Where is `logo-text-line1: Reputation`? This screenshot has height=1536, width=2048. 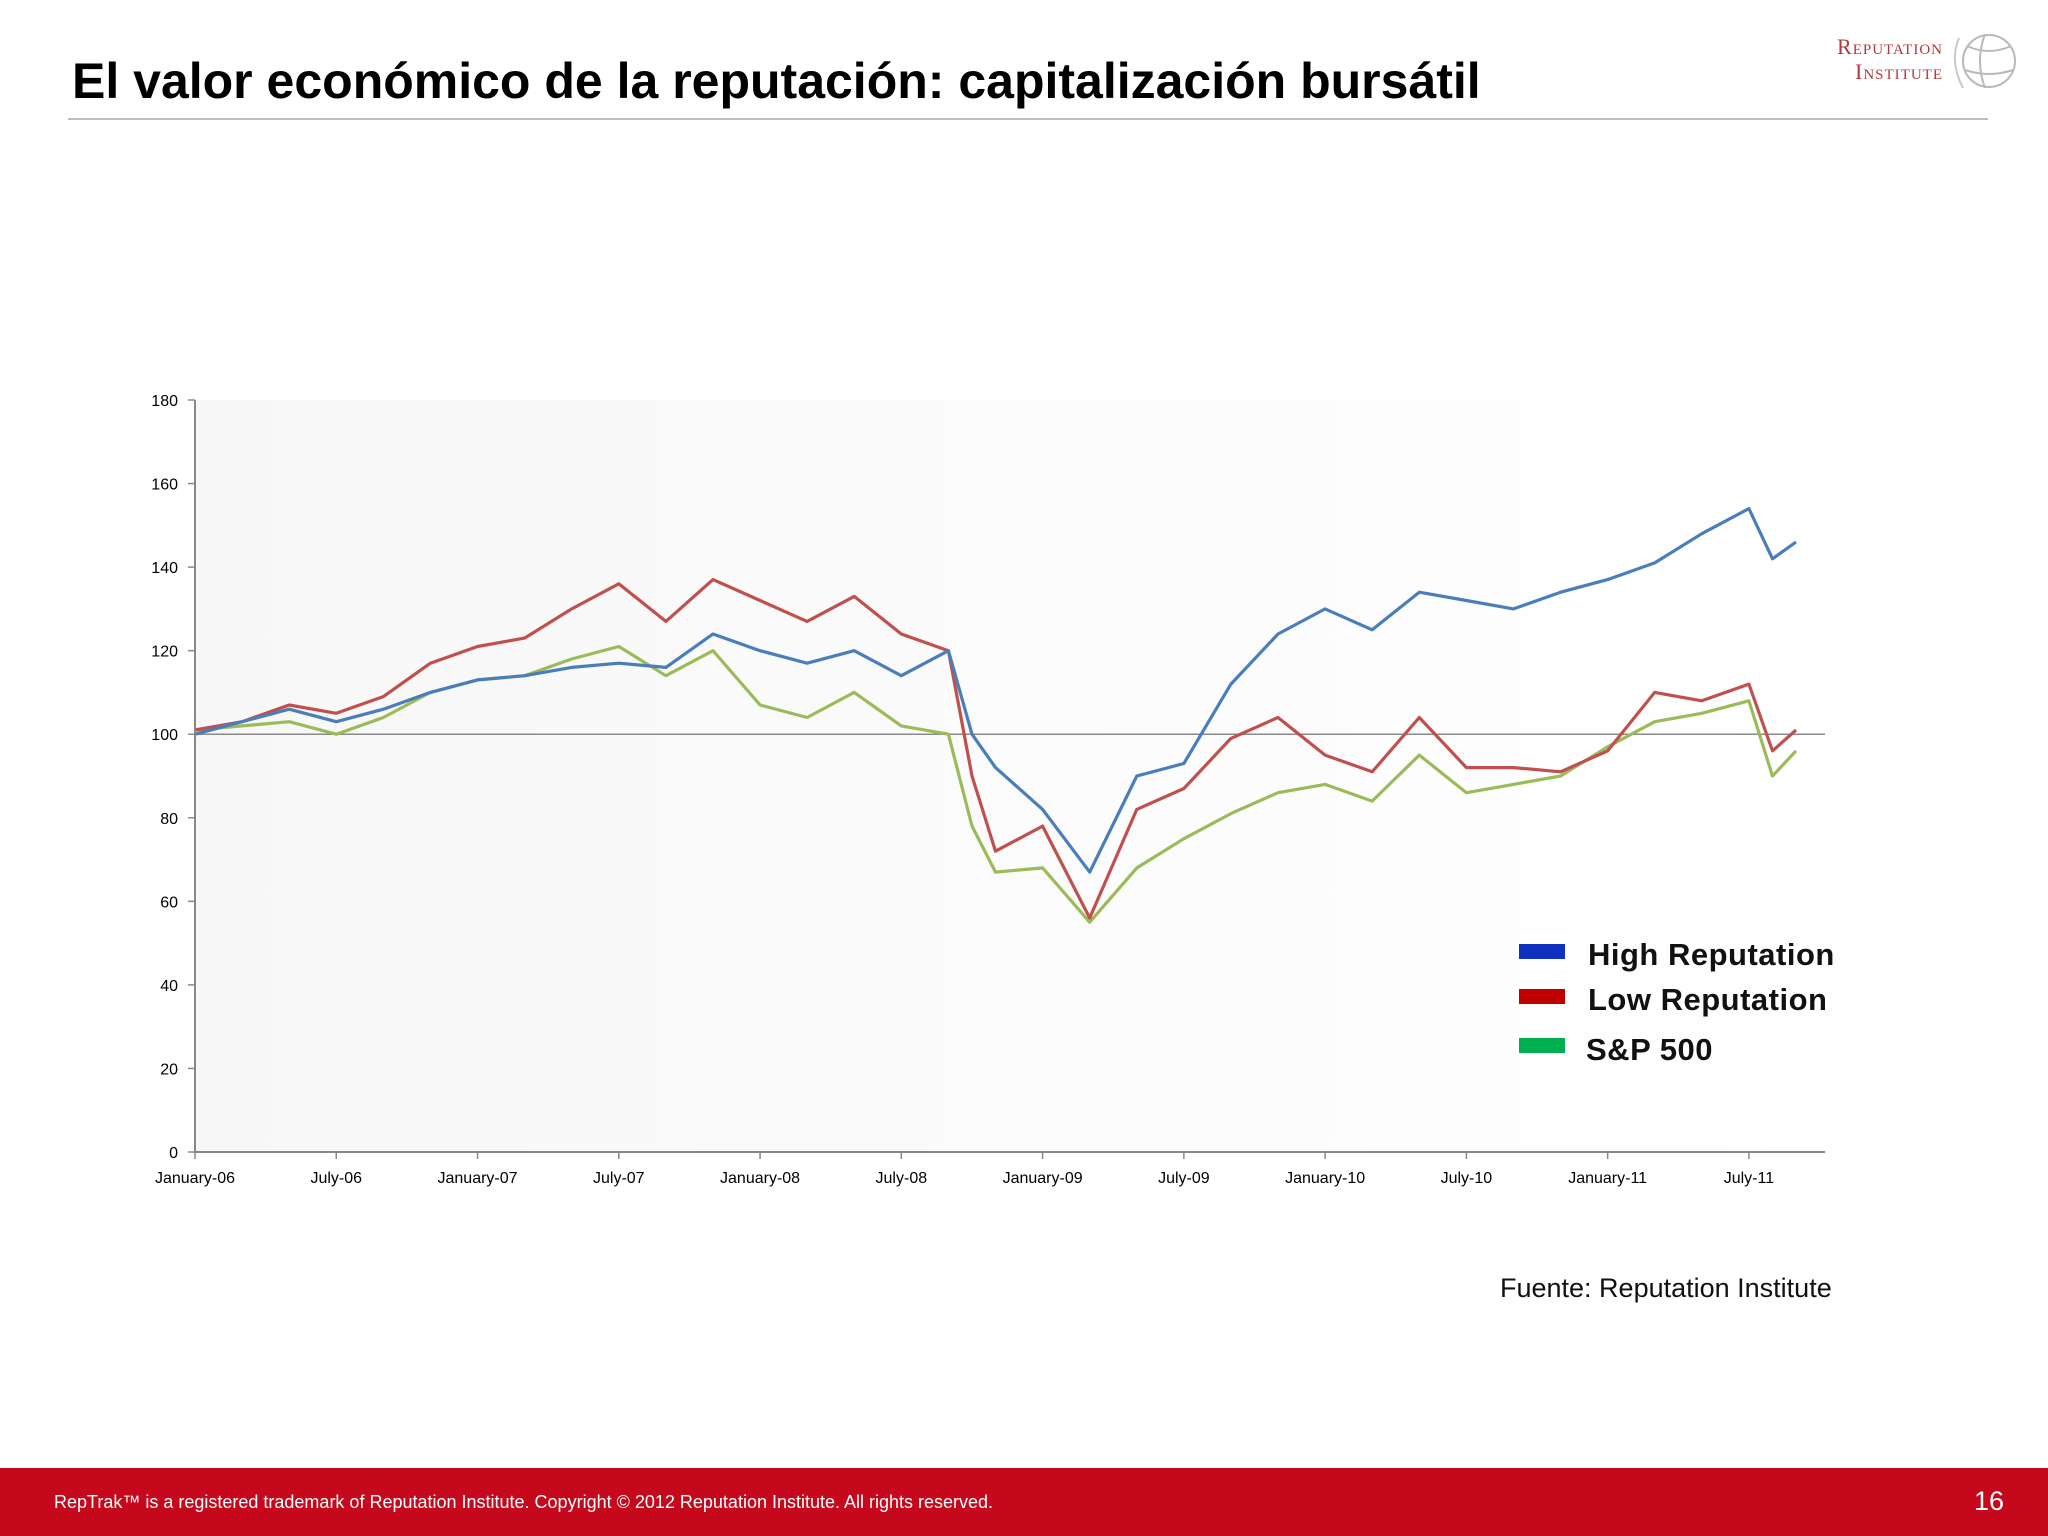 logo-text-line1: Reputation is located at coordinates (1890, 46).